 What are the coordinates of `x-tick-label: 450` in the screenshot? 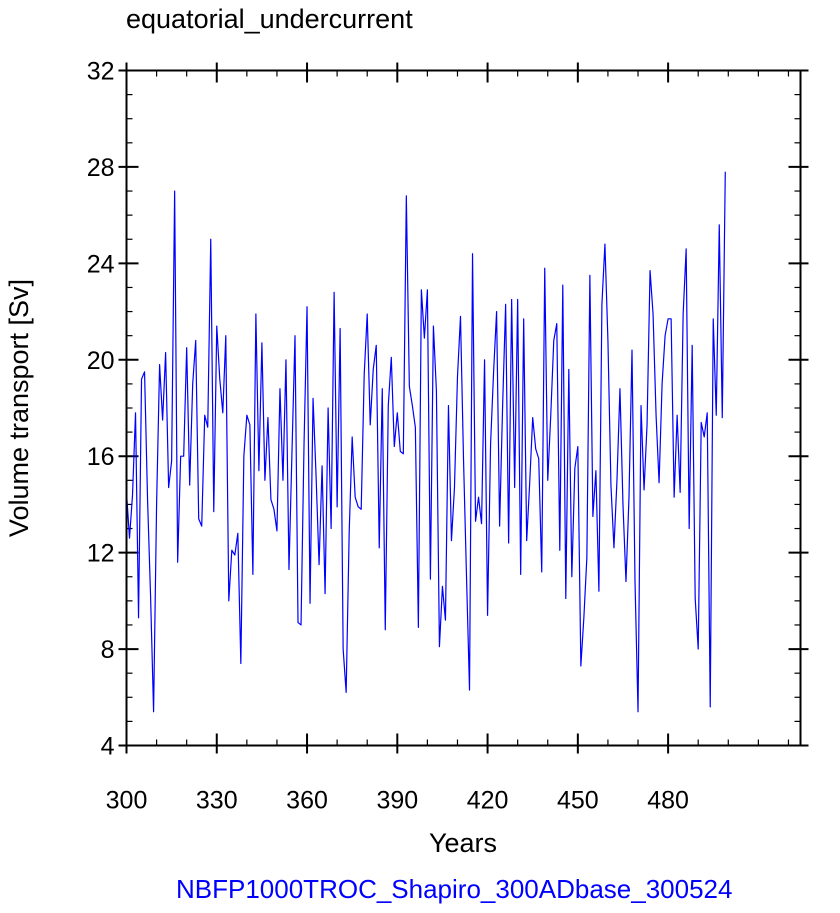 It's located at (578, 801).